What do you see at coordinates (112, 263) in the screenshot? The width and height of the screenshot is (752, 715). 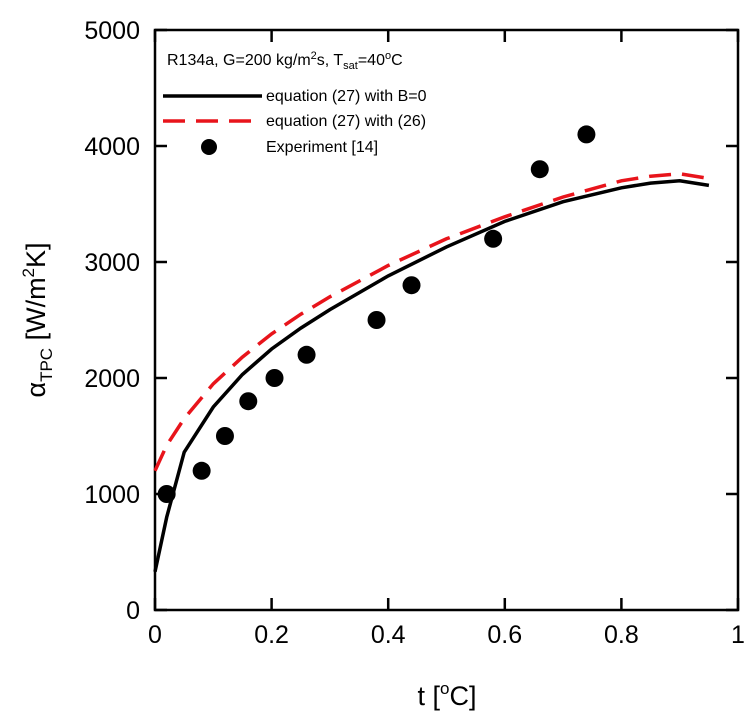 I see `y-tick-label: 3000` at bounding box center [112, 263].